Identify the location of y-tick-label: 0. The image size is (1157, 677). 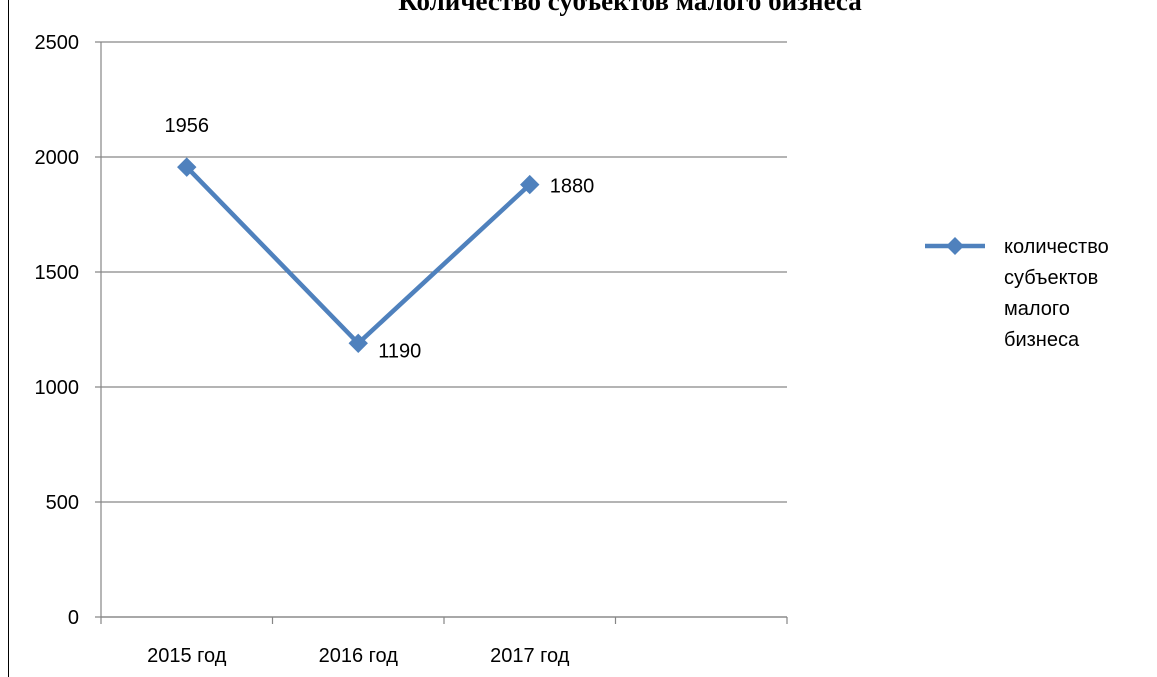
(73, 618).